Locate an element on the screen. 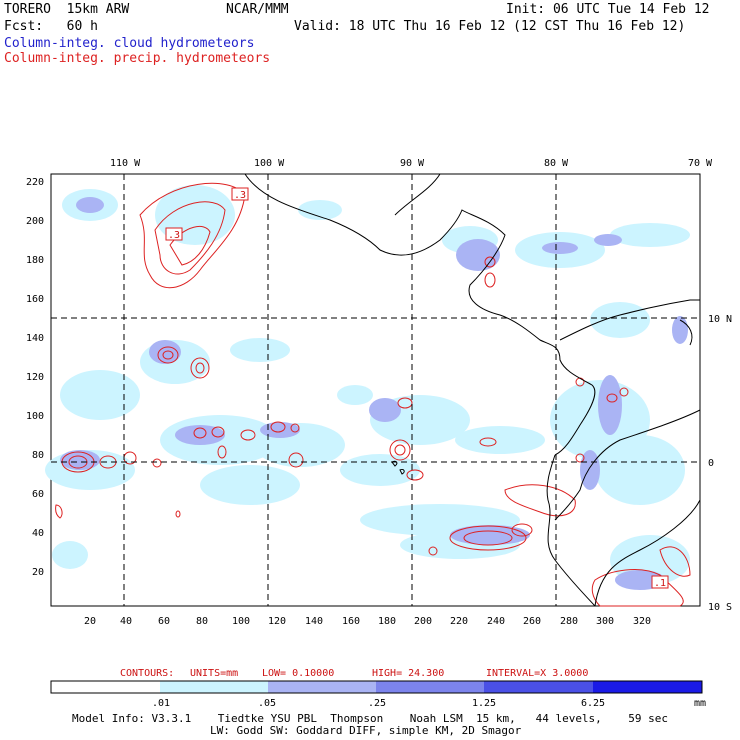 The width and height of the screenshot is (740, 740). colorbar-label-4: 6.25 is located at coordinates (593, 703).